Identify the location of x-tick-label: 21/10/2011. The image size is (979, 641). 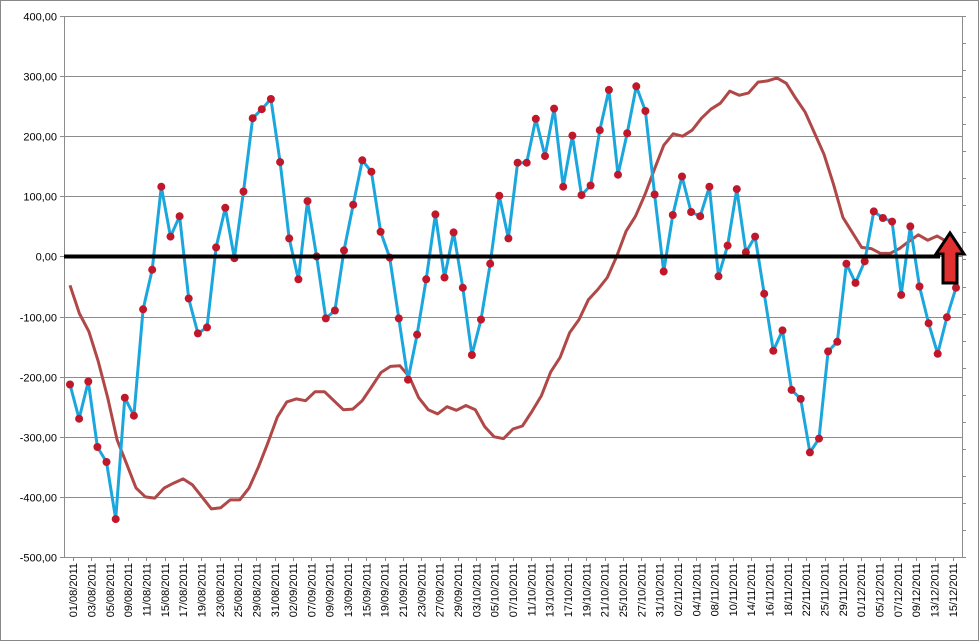
(606, 590).